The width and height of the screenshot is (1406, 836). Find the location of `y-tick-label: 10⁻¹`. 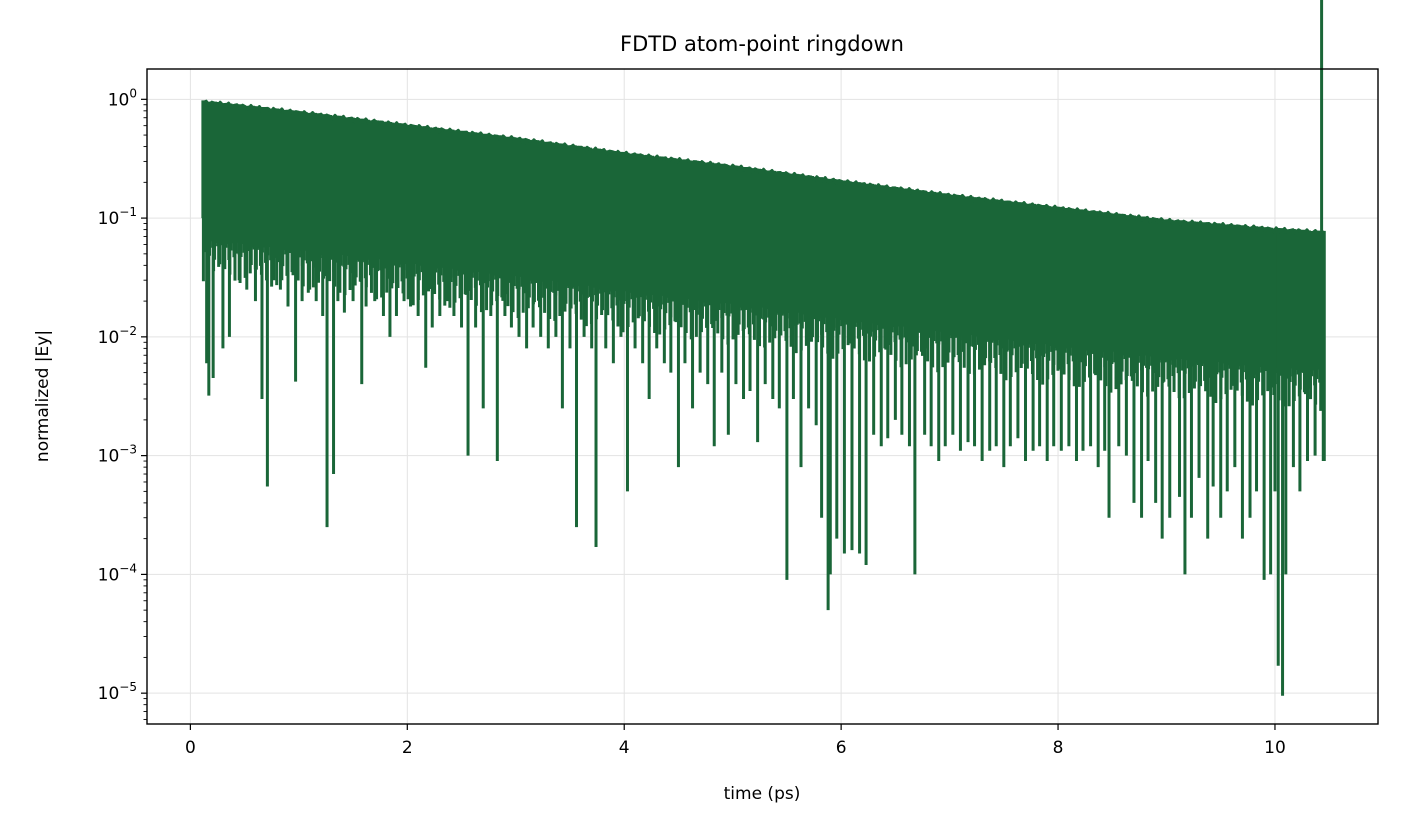

y-tick-label: 10⁻¹ is located at coordinates (117, 217).